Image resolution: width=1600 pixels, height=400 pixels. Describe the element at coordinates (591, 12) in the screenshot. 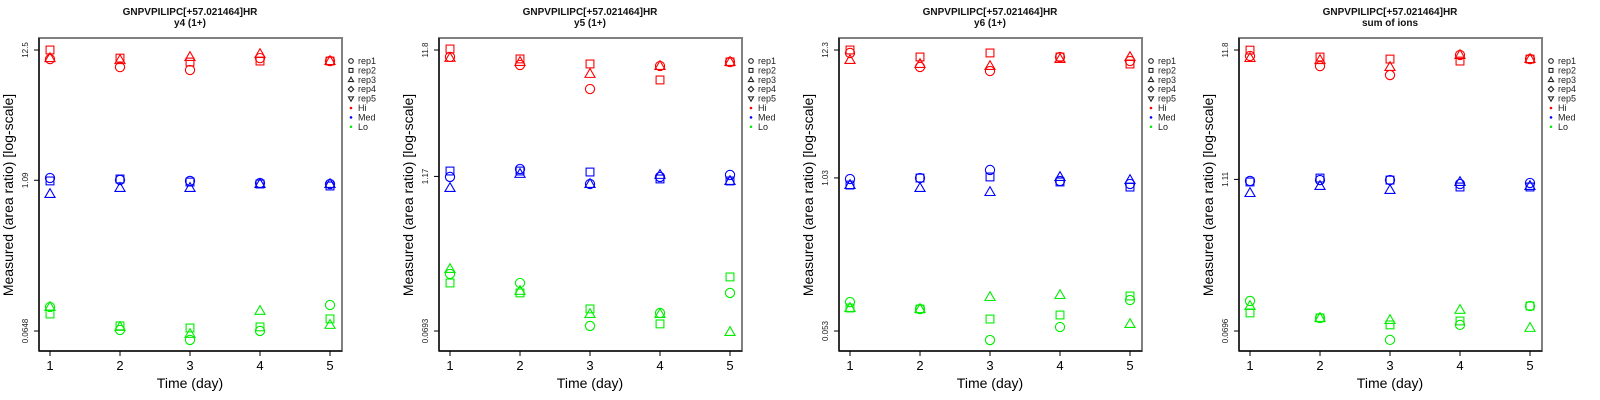

I see `panel-title: GNPVPILIPC[+57.021464]HR` at that location.